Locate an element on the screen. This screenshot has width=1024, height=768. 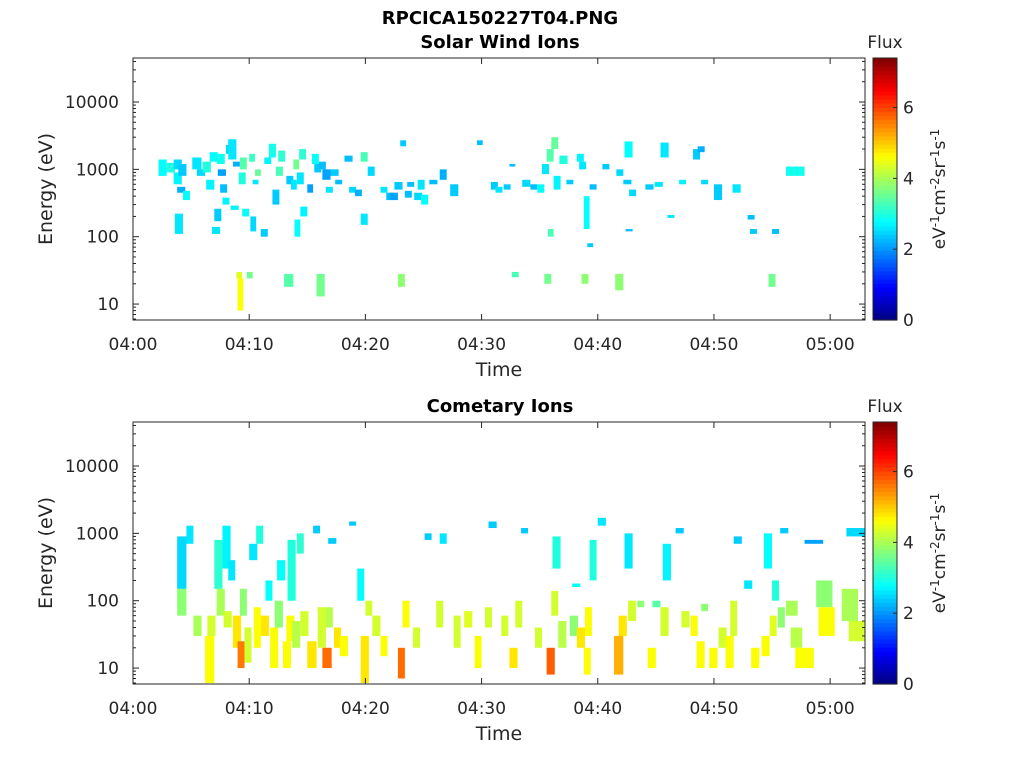
y-tick-label: 10000 is located at coordinates (92, 467).